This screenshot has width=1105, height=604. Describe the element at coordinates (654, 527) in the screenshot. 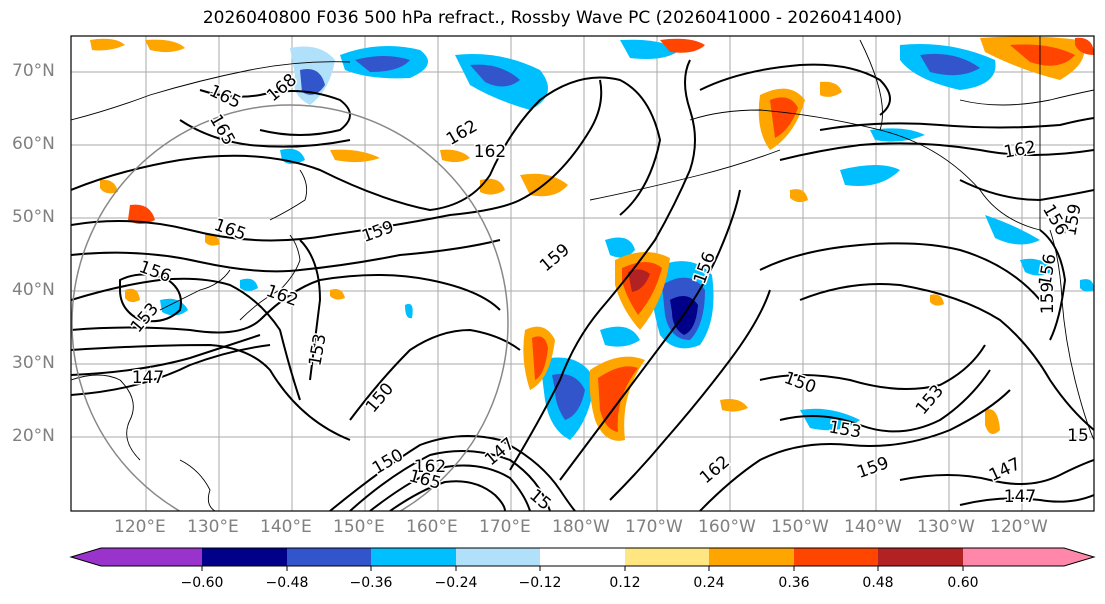

I see `longitude-label: 170°W` at that location.